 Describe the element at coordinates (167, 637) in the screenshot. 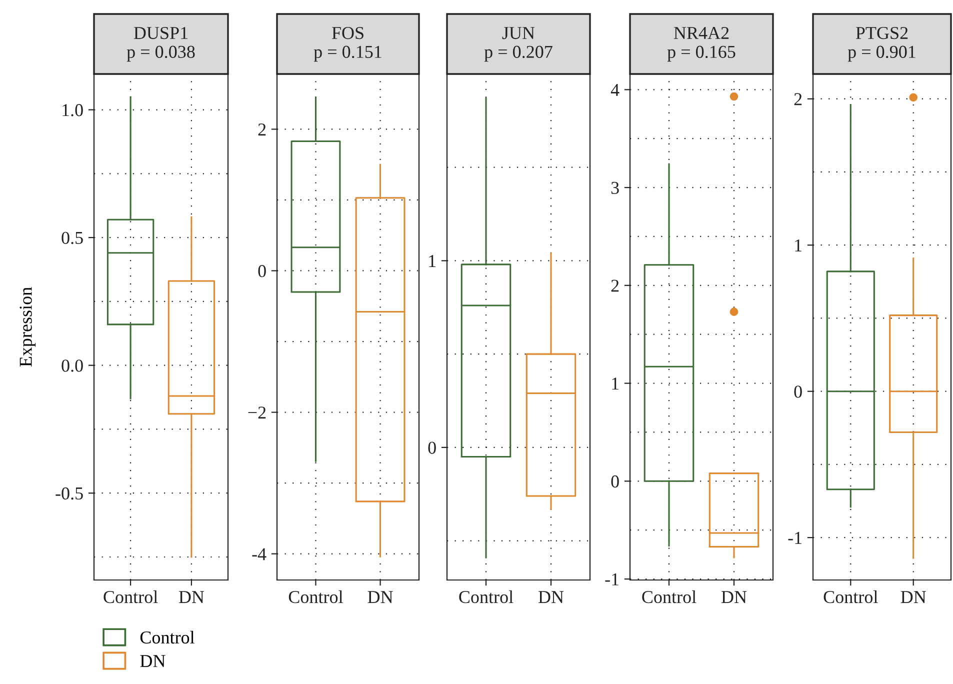

I see `legend-label: Control` at that location.